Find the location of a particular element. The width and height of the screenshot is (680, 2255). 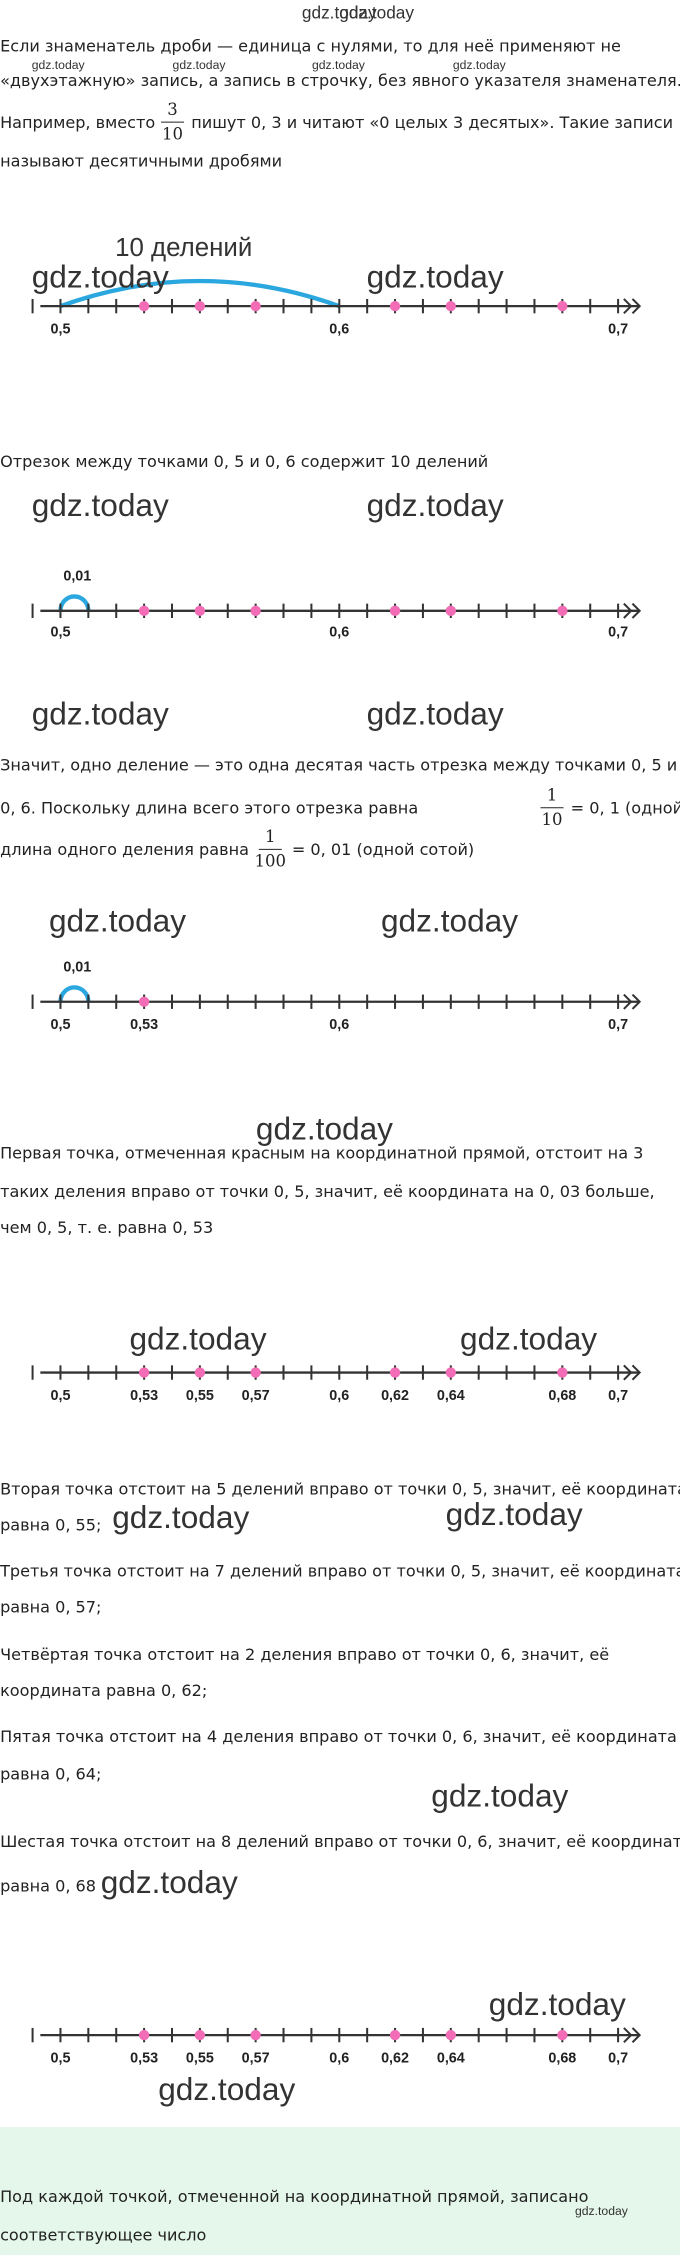

text-line: длина одного деления равна is located at coordinates (124, 849).